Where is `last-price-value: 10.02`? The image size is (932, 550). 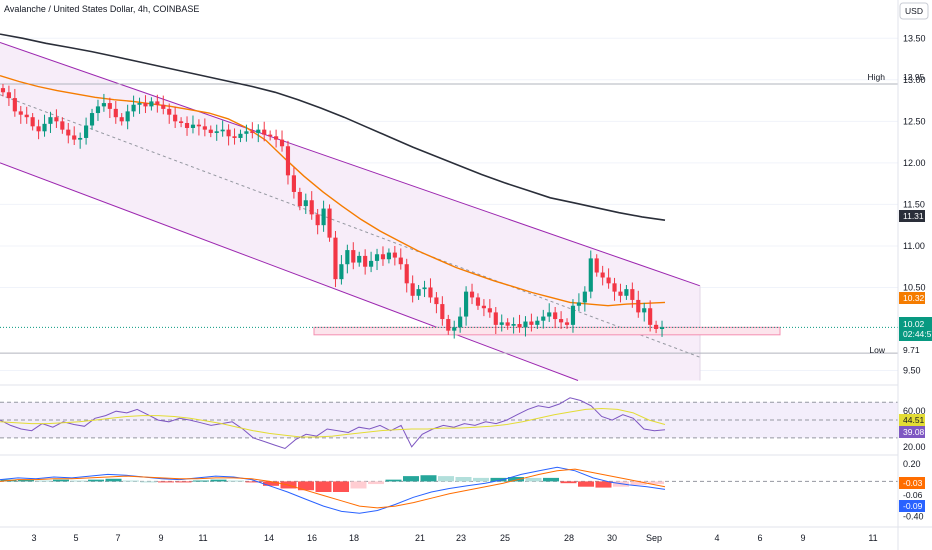 last-price-value: 10.02 is located at coordinates (914, 324).